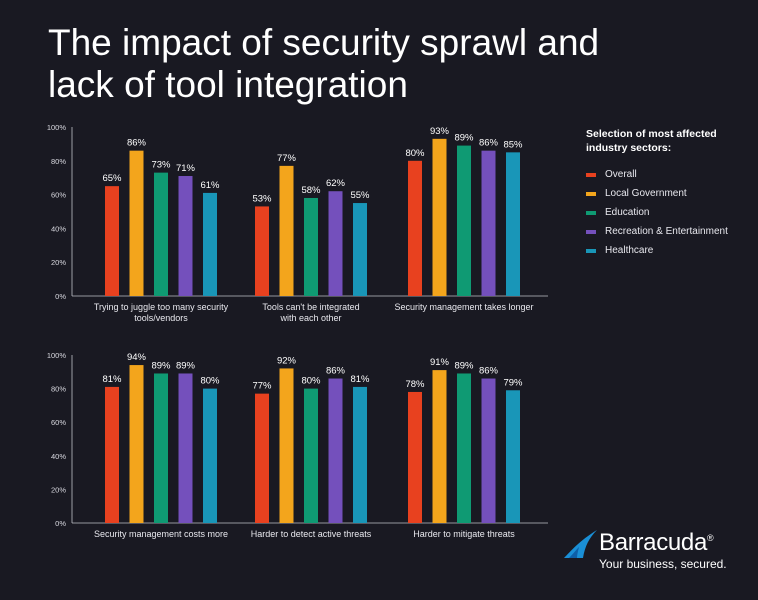 The image size is (758, 600). Describe the element at coordinates (656, 542) in the screenshot. I see `brand-name: Barracuda®` at that location.